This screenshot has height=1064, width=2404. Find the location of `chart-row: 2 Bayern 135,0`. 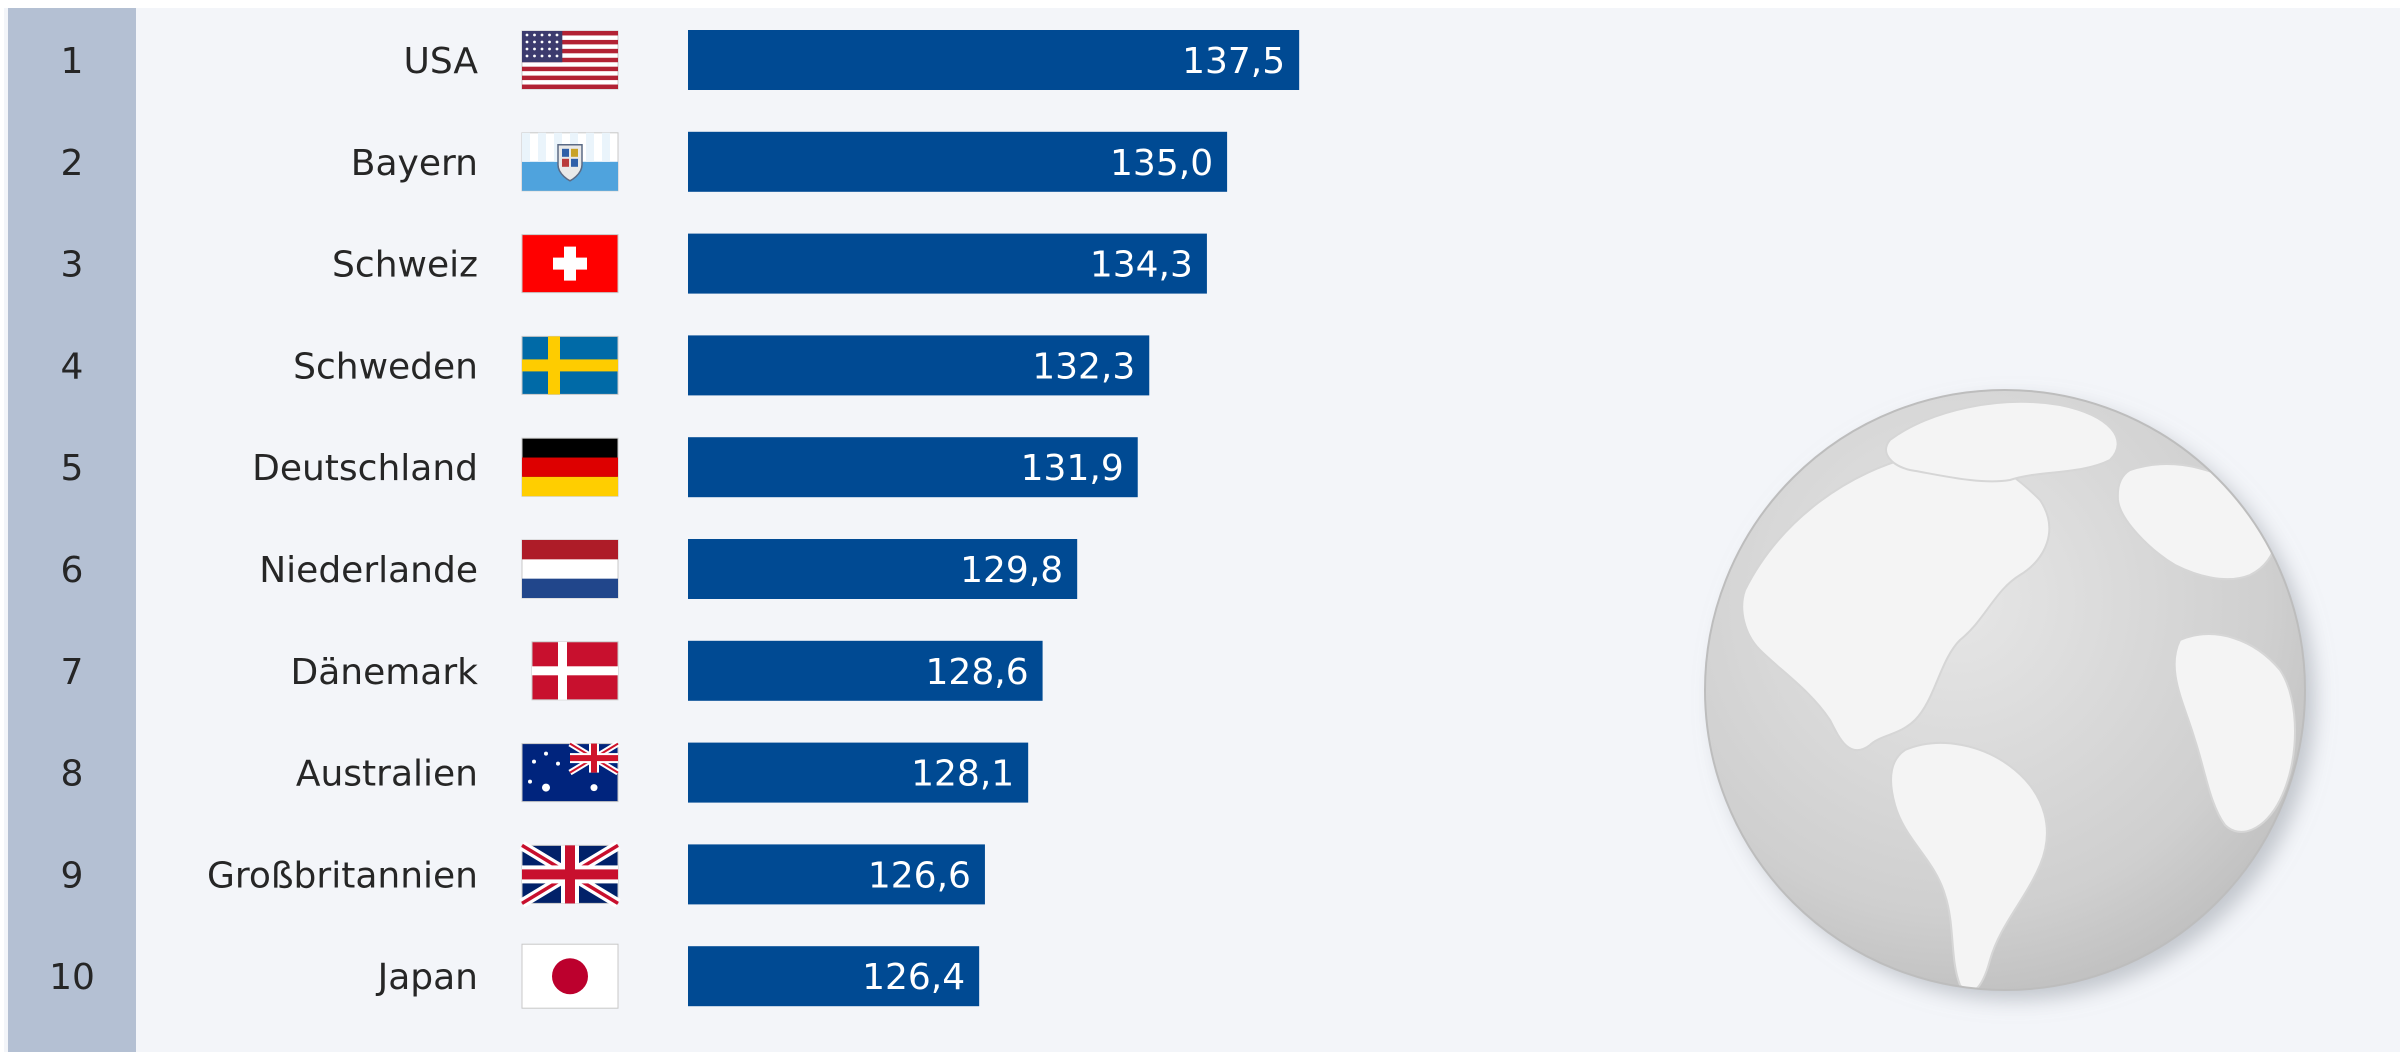

chart-row: 2 Bayern 135,0 is located at coordinates (644, 161).